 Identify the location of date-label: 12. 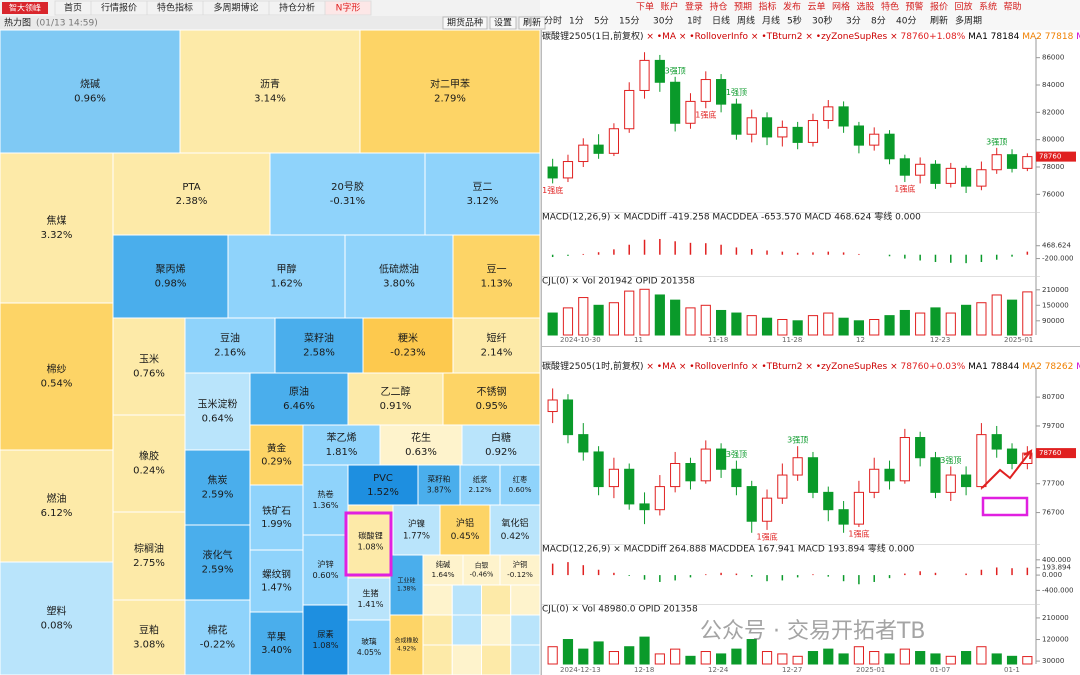
(860, 340).